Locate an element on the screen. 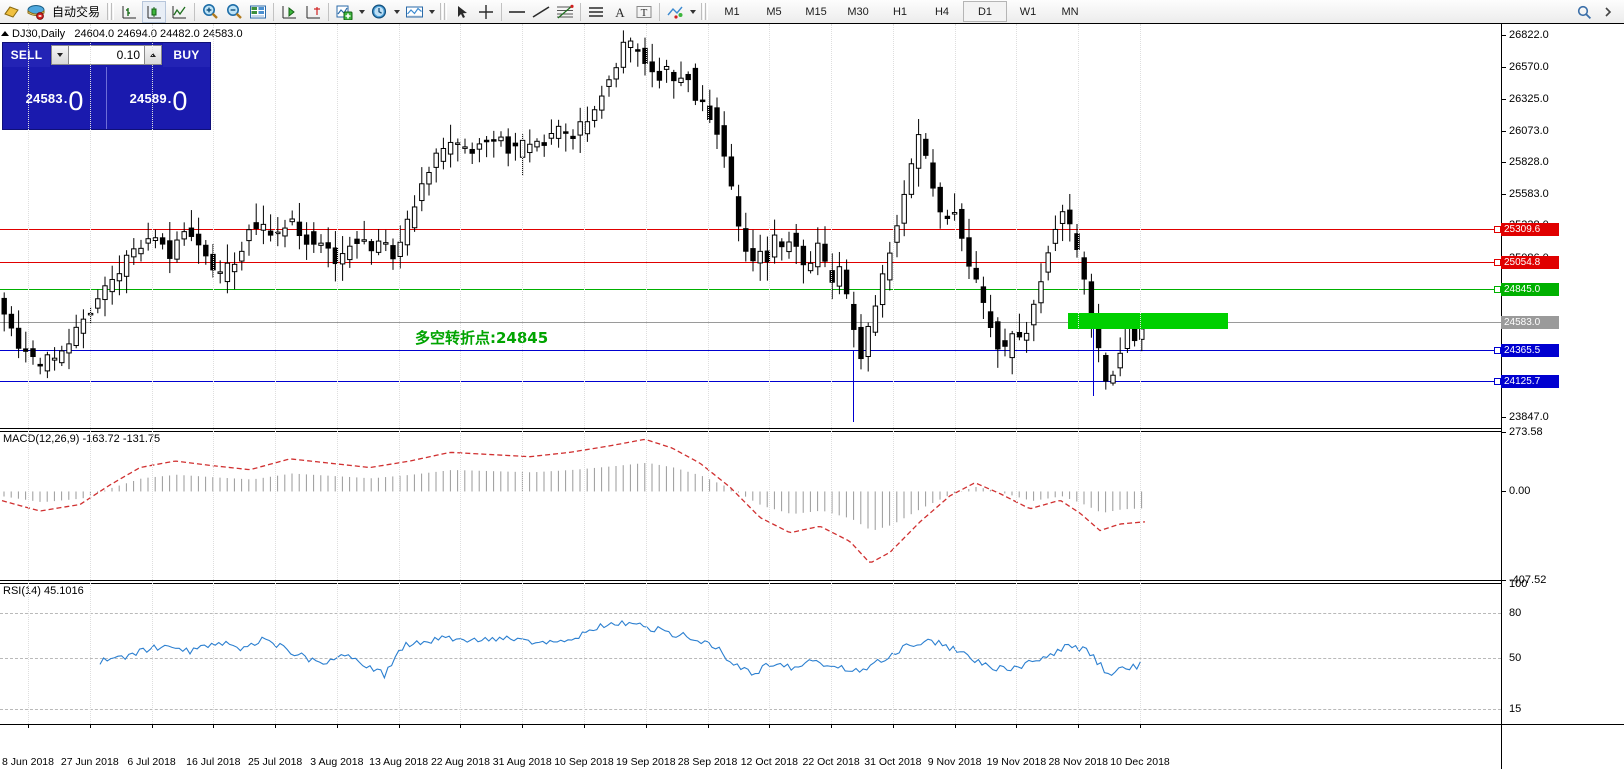 This screenshot has width=1624, height=770. indicators-dropdown-caret-icon is located at coordinates (361, 12).